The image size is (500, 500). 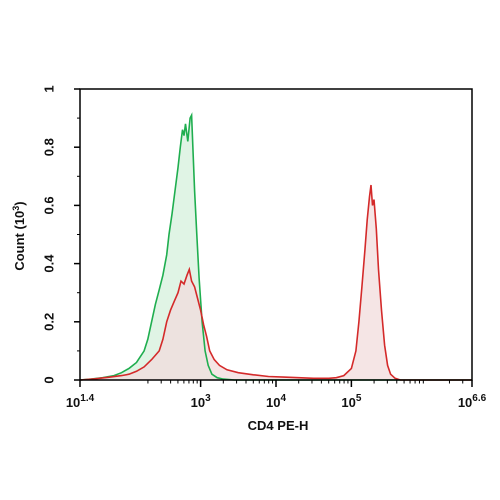 I want to click on x-axis: 101.4 10³ 10⁴ 10⁵ 106.6, so click(x=276, y=395).